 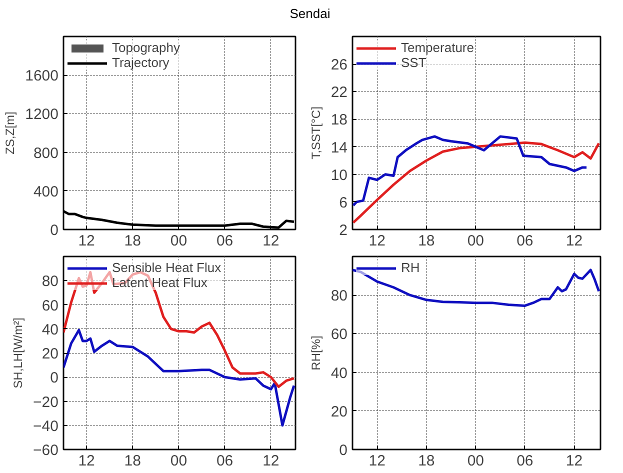 I want to click on legend-label: Trajectory, so click(x=141, y=62).